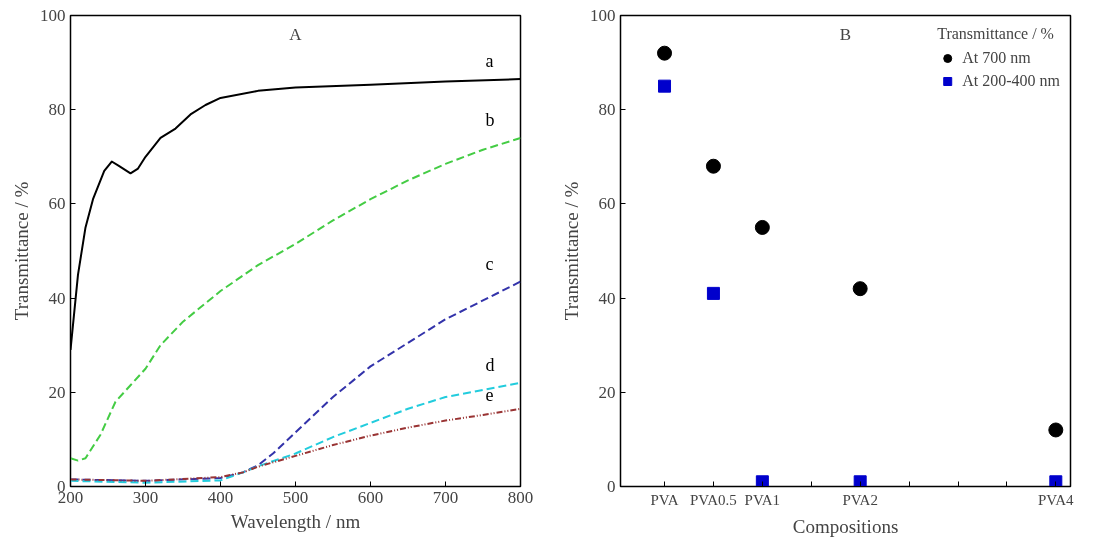 The width and height of the screenshot is (1100, 539). What do you see at coordinates (295, 521) in the screenshot?
I see `x-axis-title: Wavelength / nm` at bounding box center [295, 521].